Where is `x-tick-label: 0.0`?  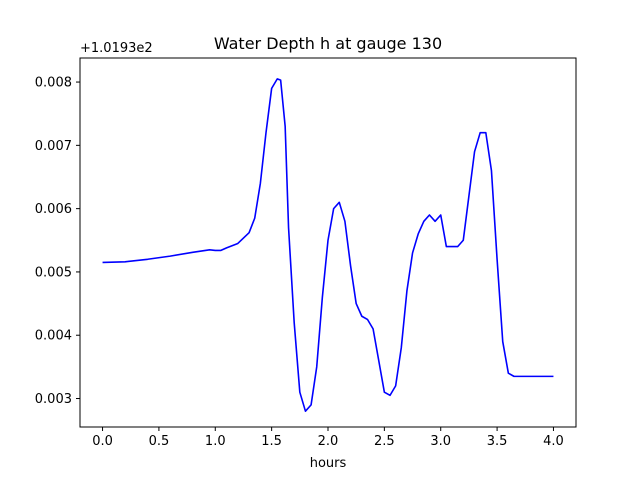 x-tick-label: 0.0 is located at coordinates (102, 441).